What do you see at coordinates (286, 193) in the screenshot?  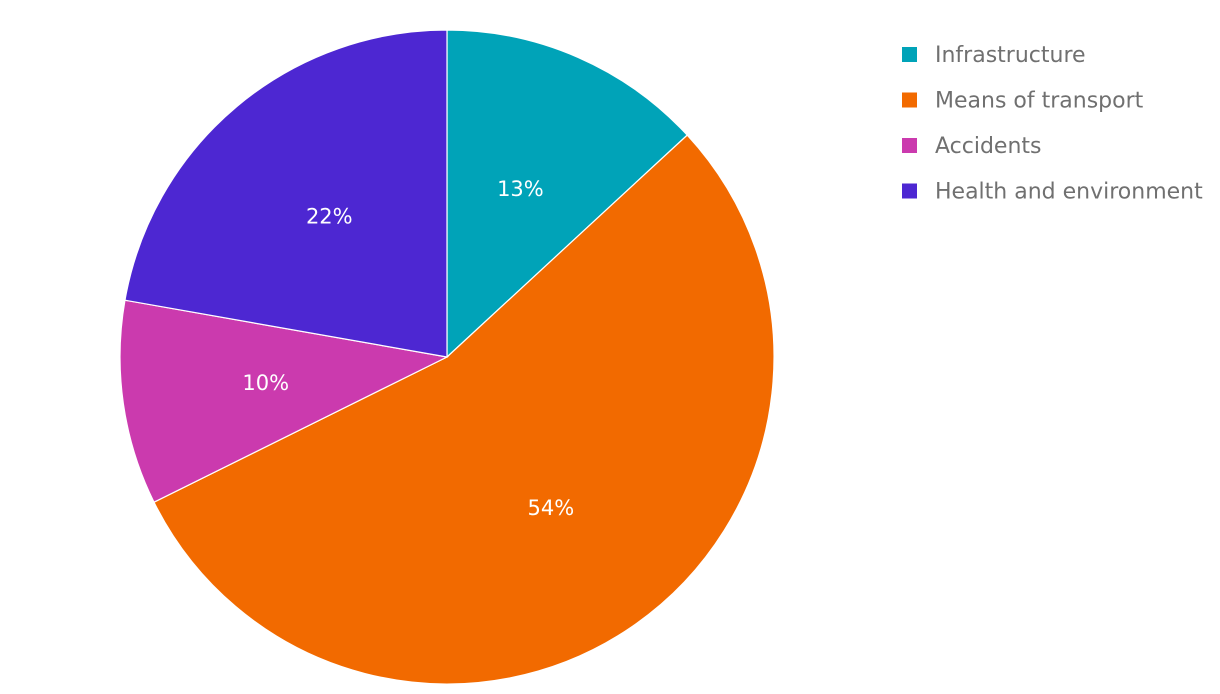 I see `pie-slice-health-and-environment` at bounding box center [286, 193].